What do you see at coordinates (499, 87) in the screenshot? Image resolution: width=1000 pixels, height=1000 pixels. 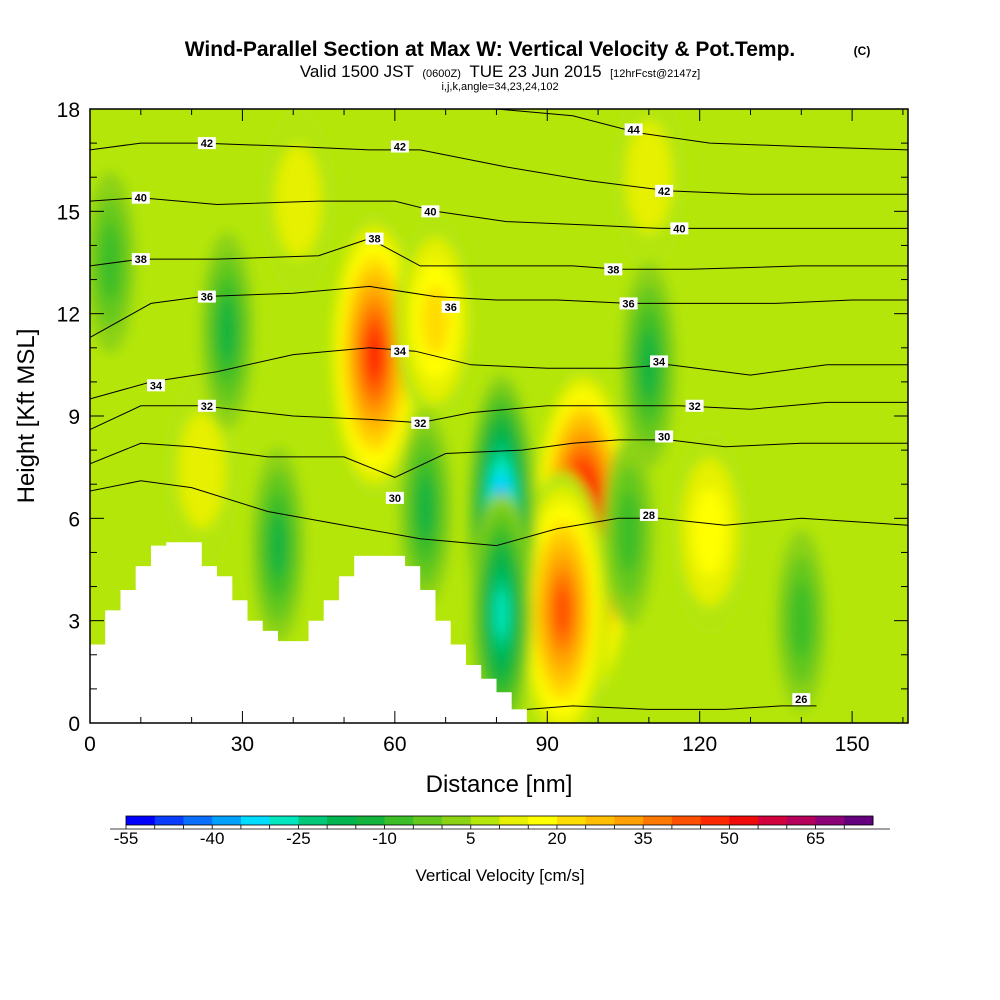 I see `title-indices: i,j,k,angle=34,23,24,102` at bounding box center [499, 87].